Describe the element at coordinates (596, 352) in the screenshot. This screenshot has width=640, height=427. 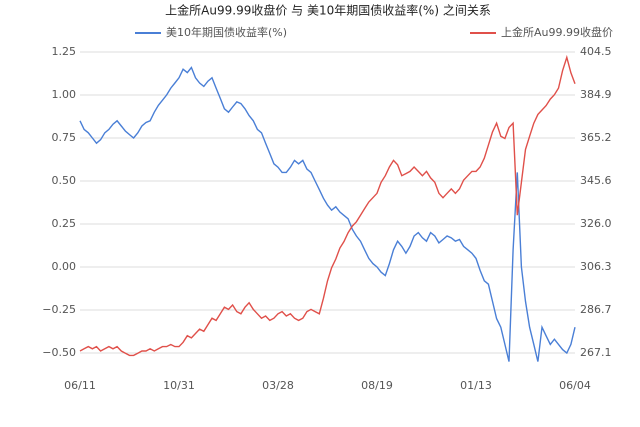
I see `y2-tick-label: 267.1` at that location.